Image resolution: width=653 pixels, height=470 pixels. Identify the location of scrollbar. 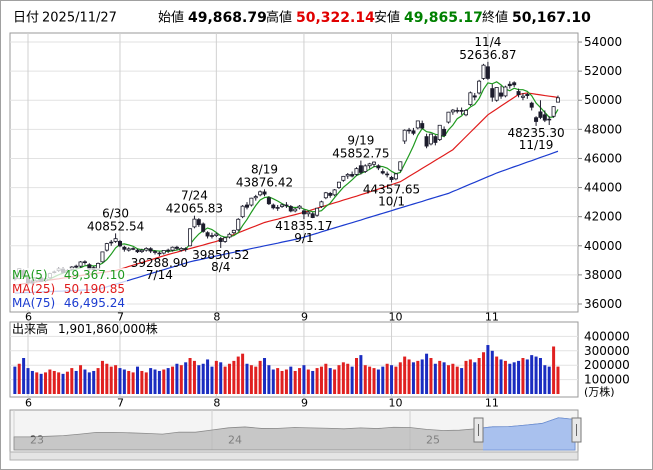
(294, 456).